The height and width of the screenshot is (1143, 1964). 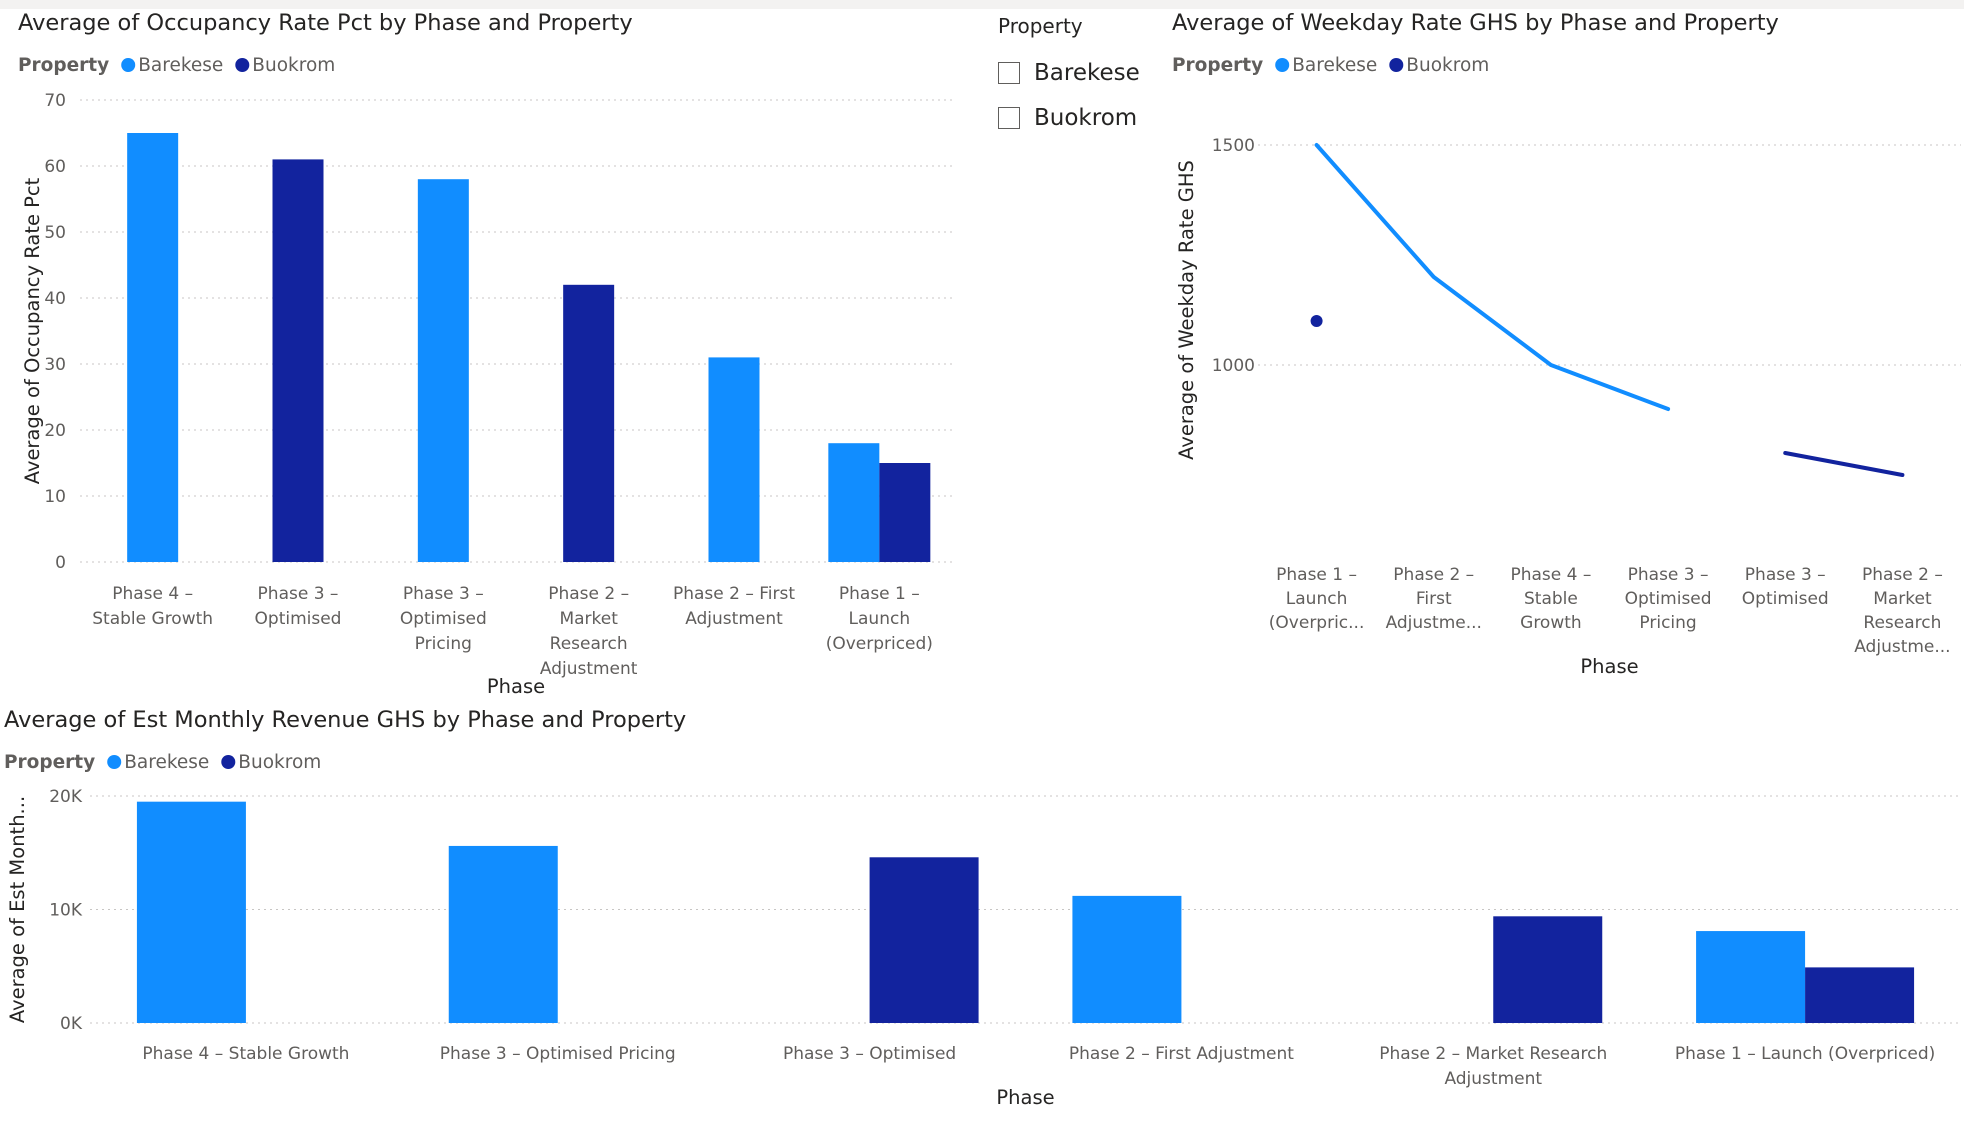 What do you see at coordinates (1316, 321) in the screenshot?
I see `weekday-point-buokrom` at bounding box center [1316, 321].